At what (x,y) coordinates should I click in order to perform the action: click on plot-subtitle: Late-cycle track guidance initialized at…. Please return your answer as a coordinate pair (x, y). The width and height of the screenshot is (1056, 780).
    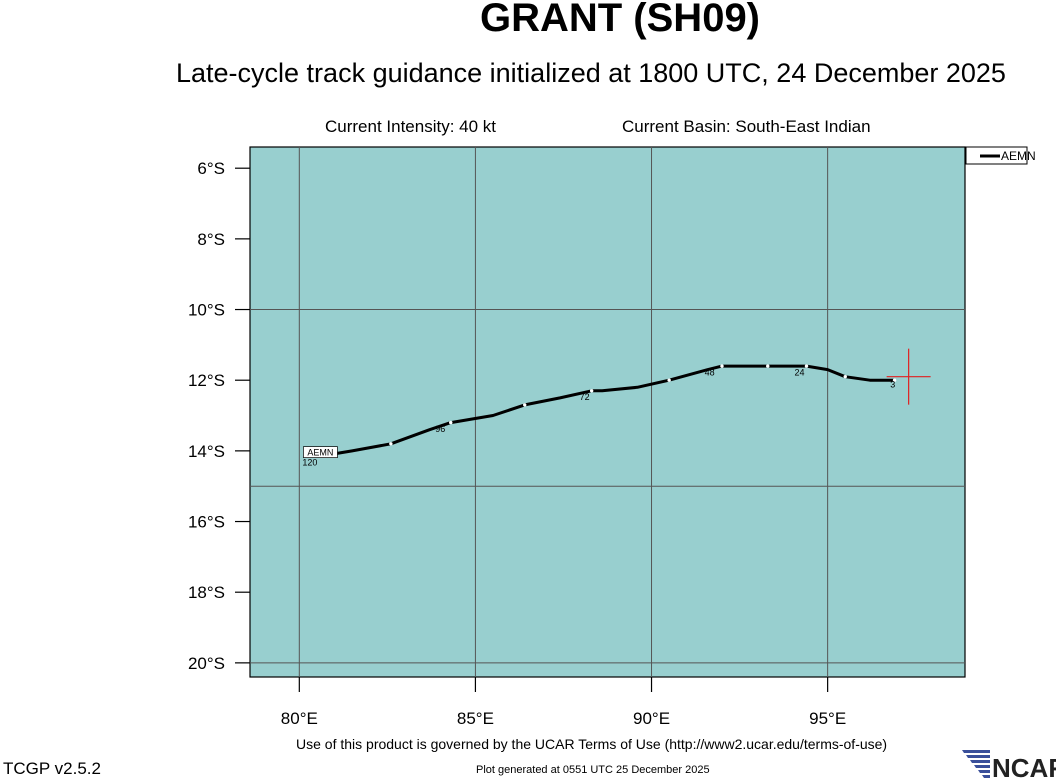
    Looking at the image, I should click on (591, 73).